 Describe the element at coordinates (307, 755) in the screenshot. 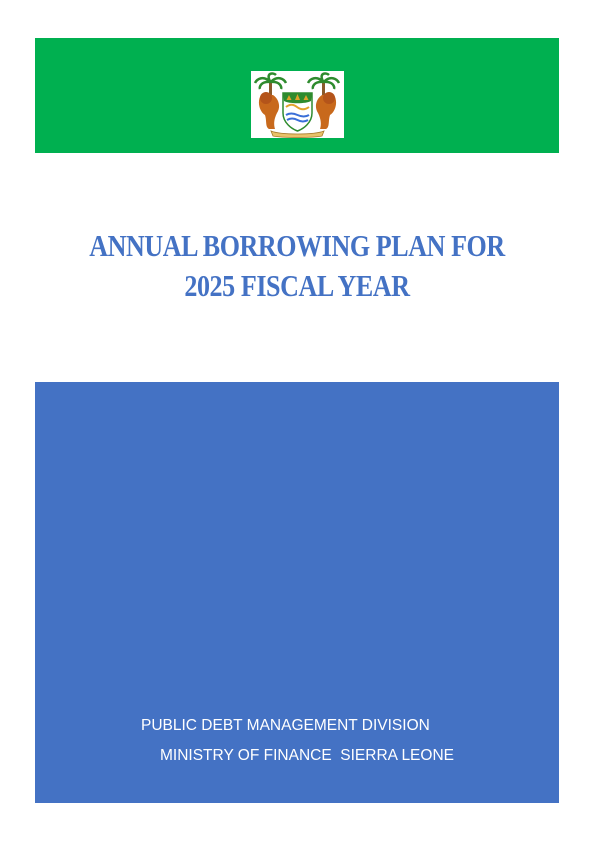

I see `ministry-name: MINISTRY OF FINANCE SIERRA LEONE` at that location.